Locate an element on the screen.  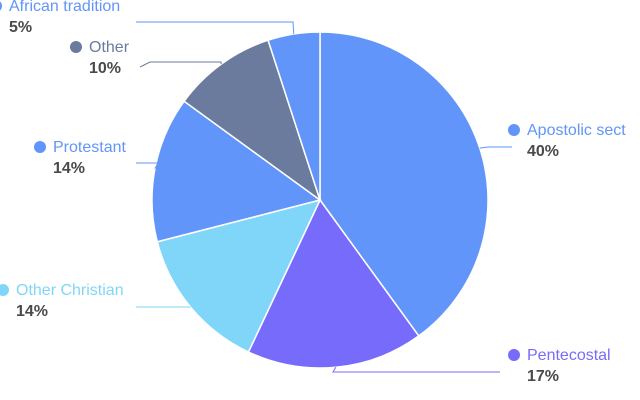
pie-slice-african-tradition is located at coordinates (294, 116).